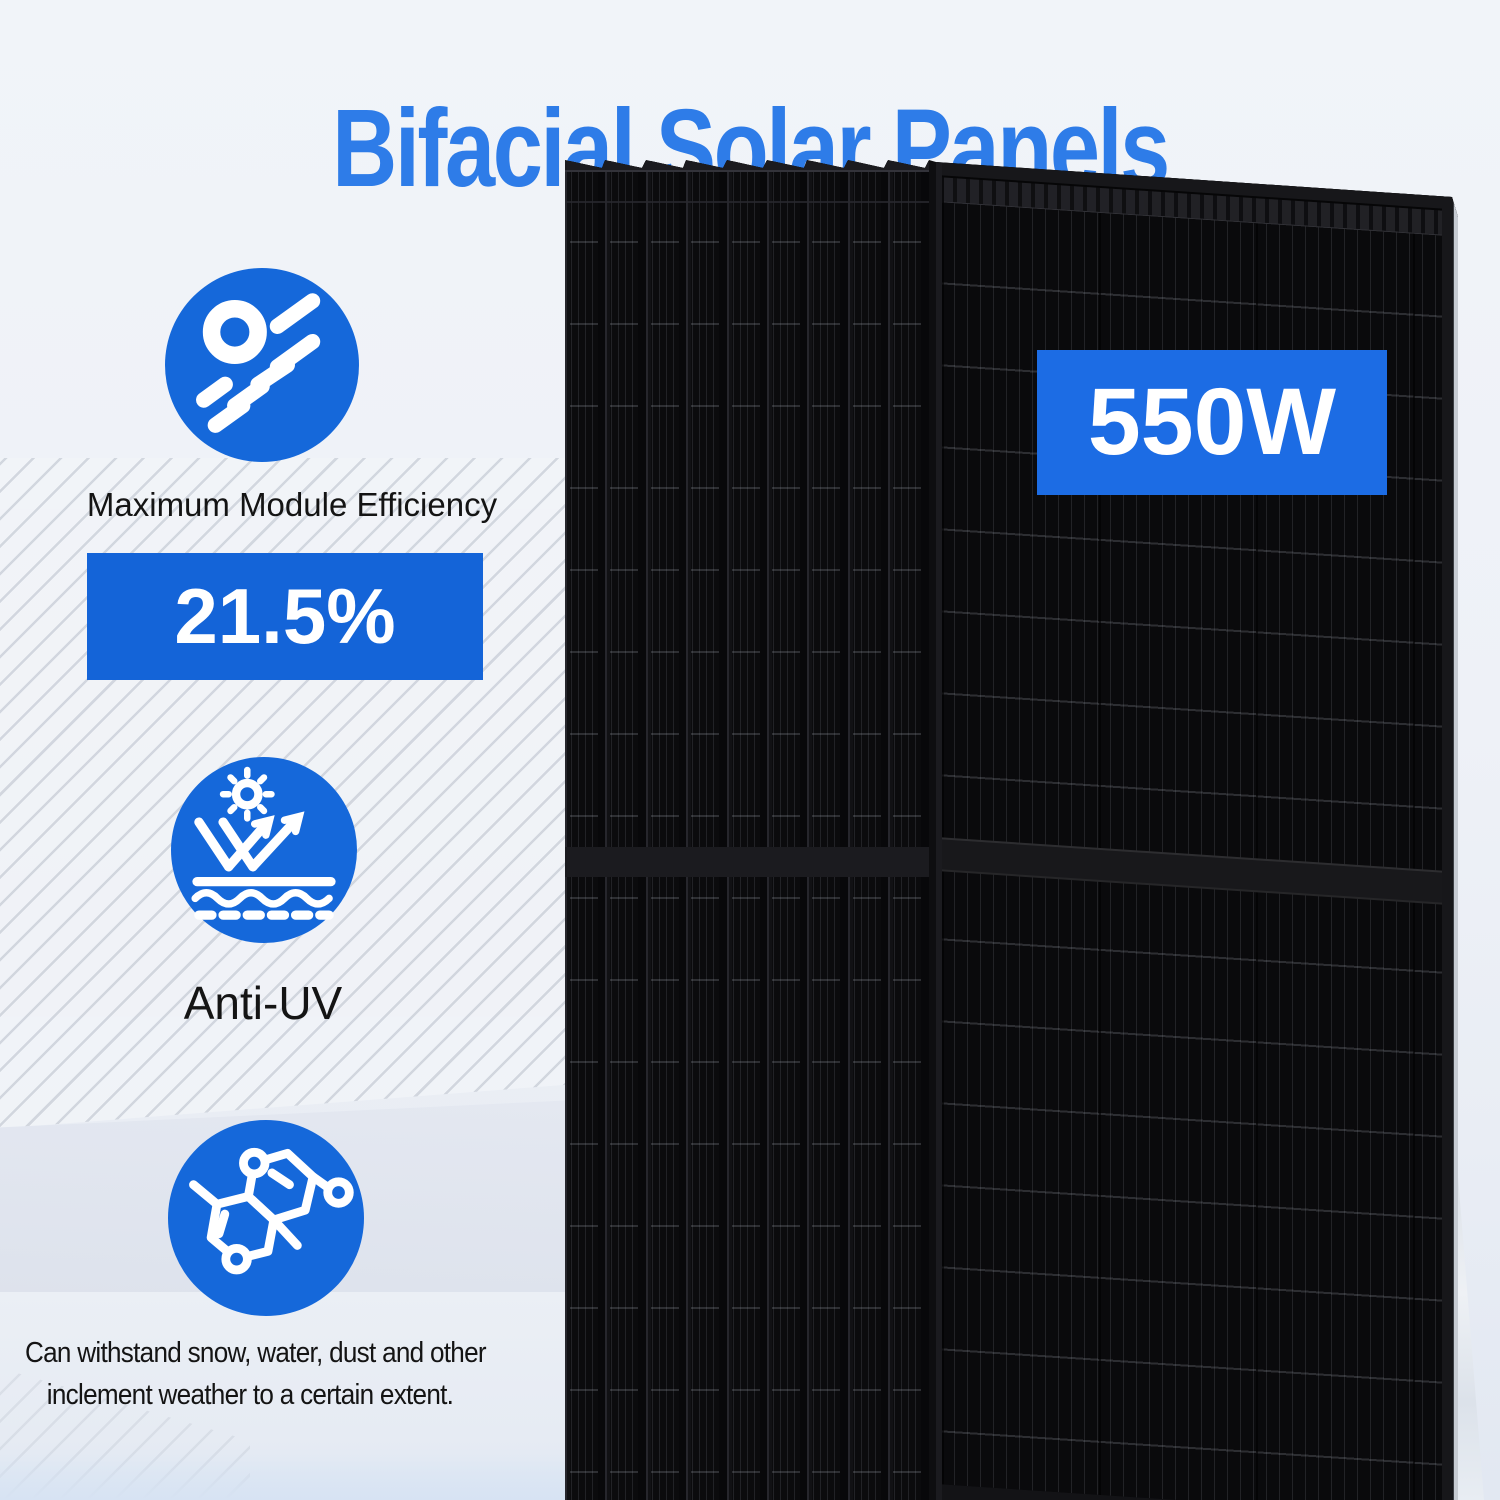 The width and height of the screenshot is (1500, 1500). I want to click on wattage-badge: 550W, so click(1212, 422).